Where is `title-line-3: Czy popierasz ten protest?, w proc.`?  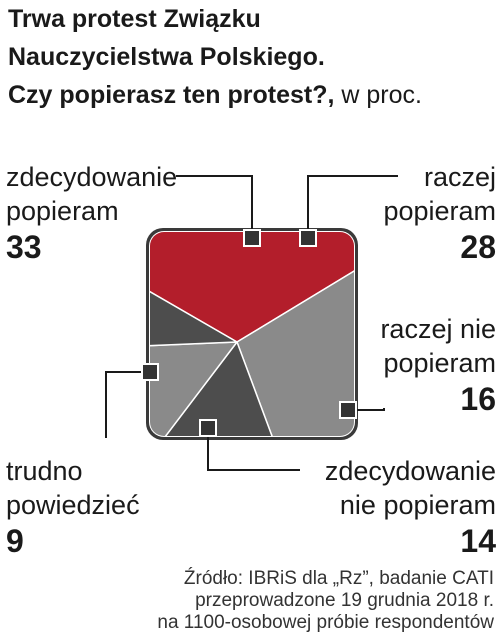 title-line-3: Czy popierasz ten protest?, w proc. is located at coordinates (253, 95).